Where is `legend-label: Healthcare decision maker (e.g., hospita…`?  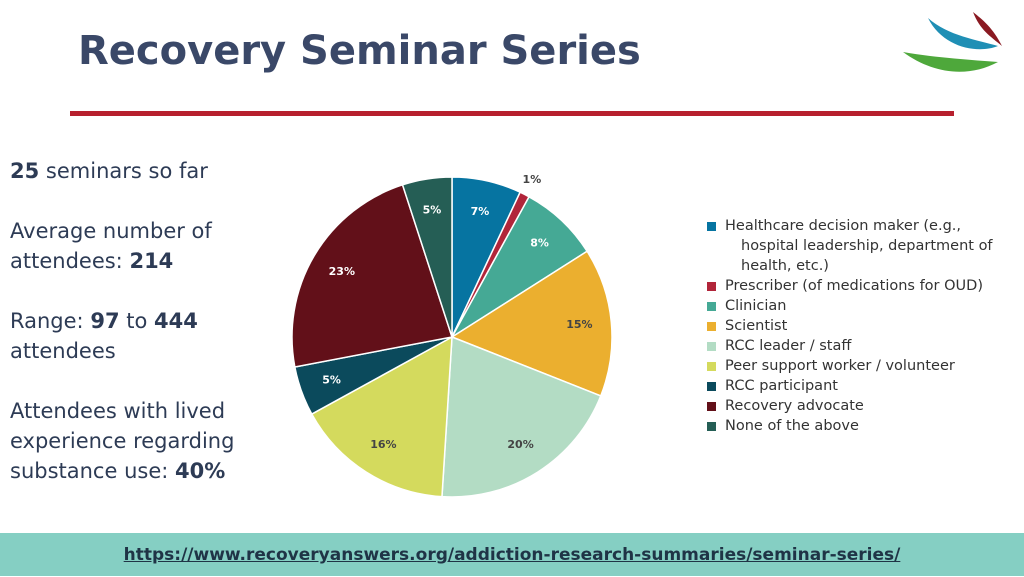
legend-label: Healthcare decision maker (e.g., hospita… is located at coordinates (859, 246).